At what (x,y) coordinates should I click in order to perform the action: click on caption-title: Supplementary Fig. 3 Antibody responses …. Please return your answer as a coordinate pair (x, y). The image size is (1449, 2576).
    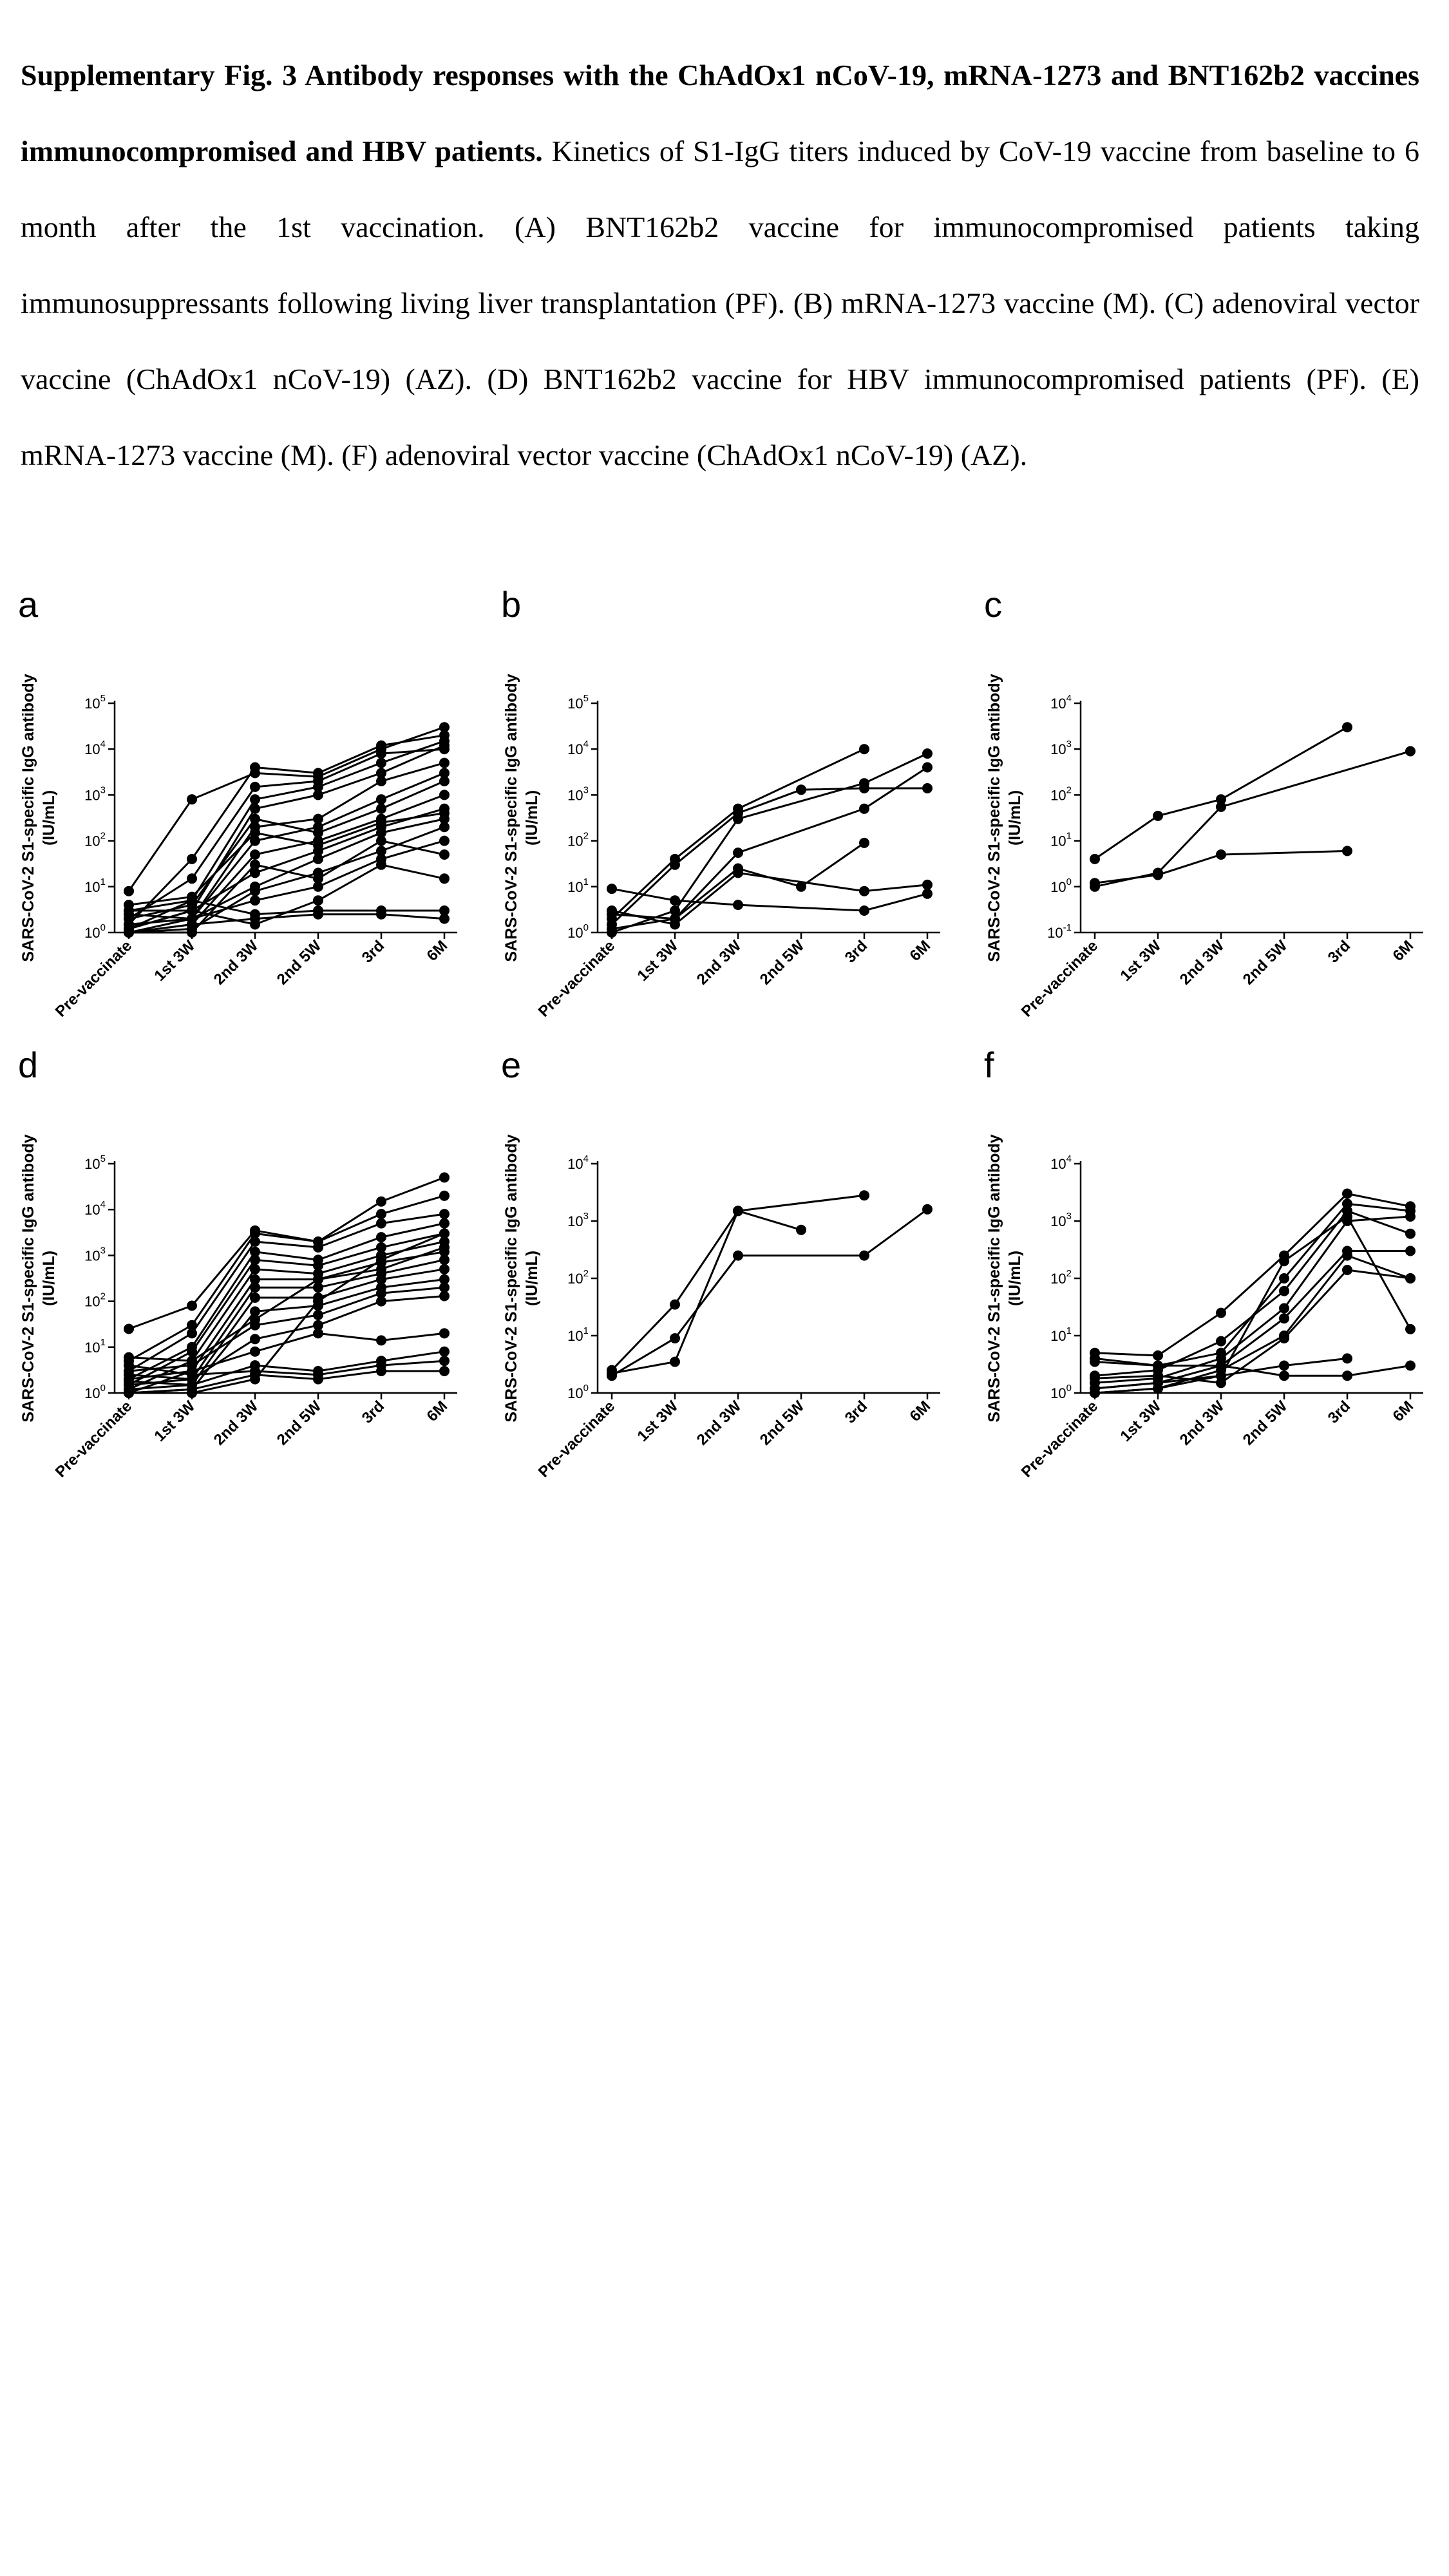
    Looking at the image, I should click on (720, 113).